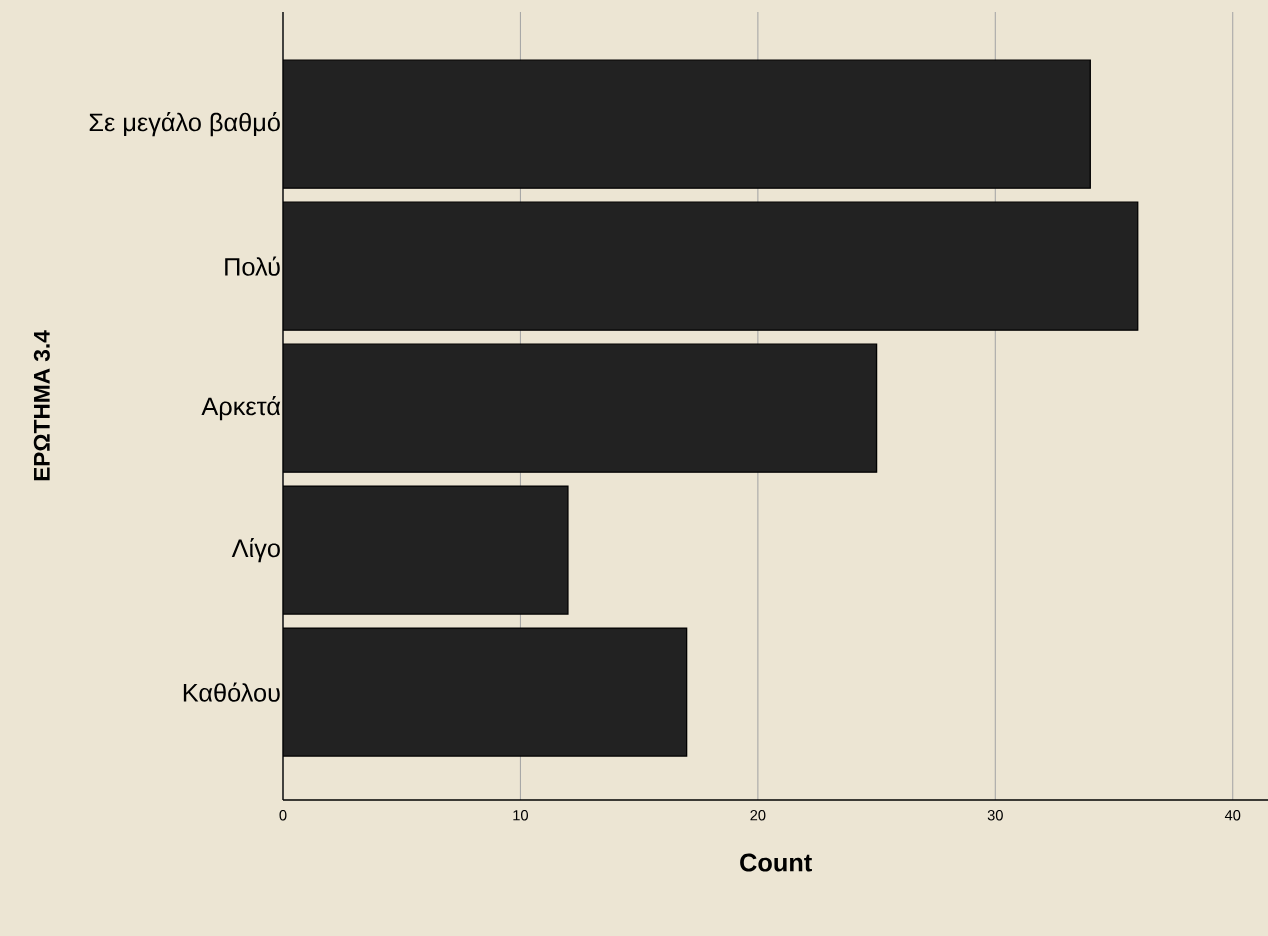 This screenshot has width=1268, height=936. Describe the element at coordinates (995, 815) in the screenshot. I see `x-tick-label: 30` at that location.